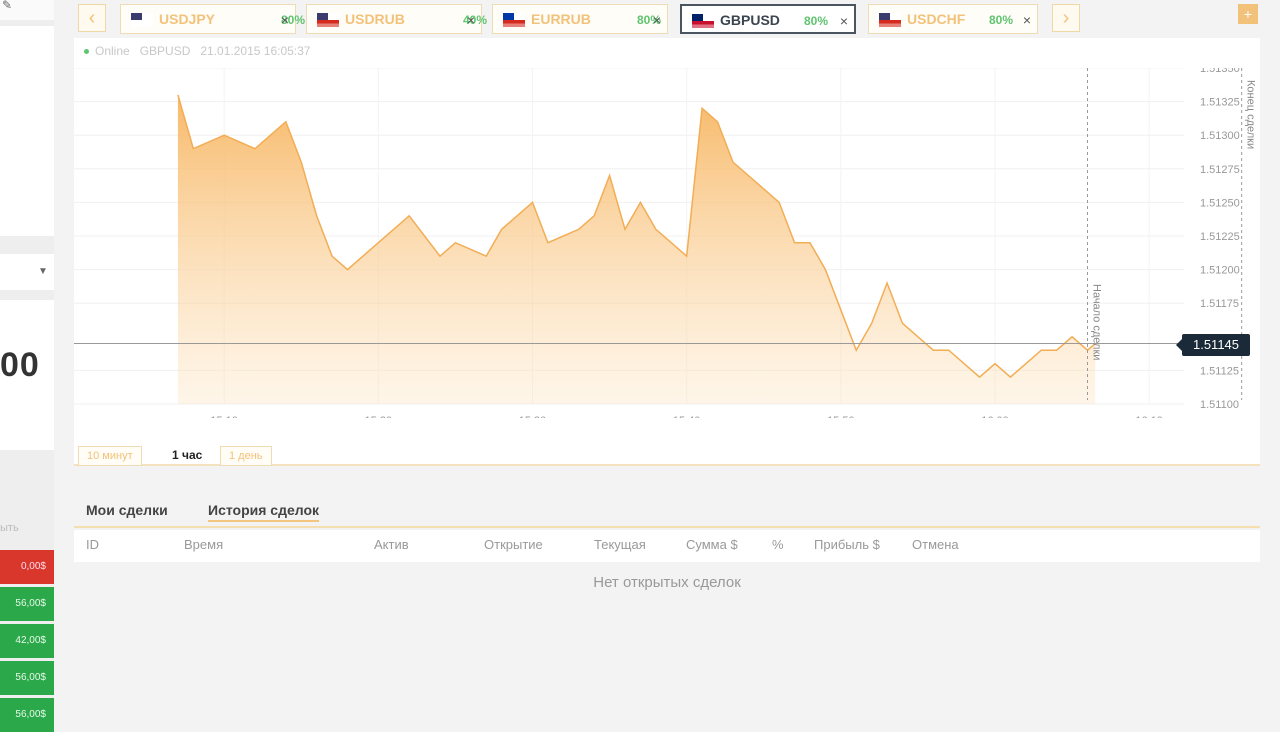 The image size is (1280, 732). Describe the element at coordinates (391, 544) in the screenshot. I see `column-header: Актив` at that location.